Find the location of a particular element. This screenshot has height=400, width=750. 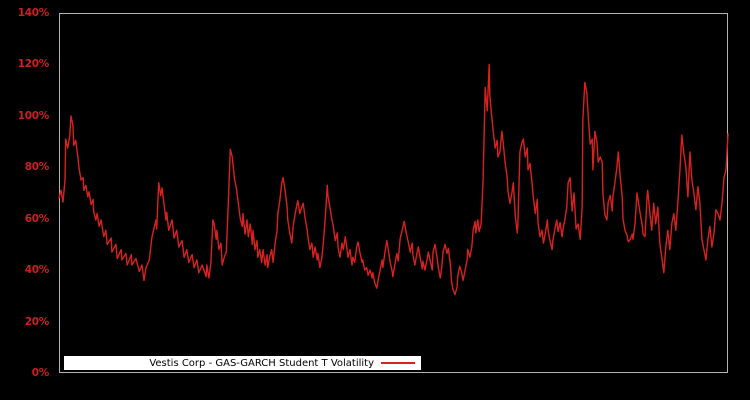

y-axis: 0% 20% 40% 60% 80% 100% 120% 140% is located at coordinates (25, 200).